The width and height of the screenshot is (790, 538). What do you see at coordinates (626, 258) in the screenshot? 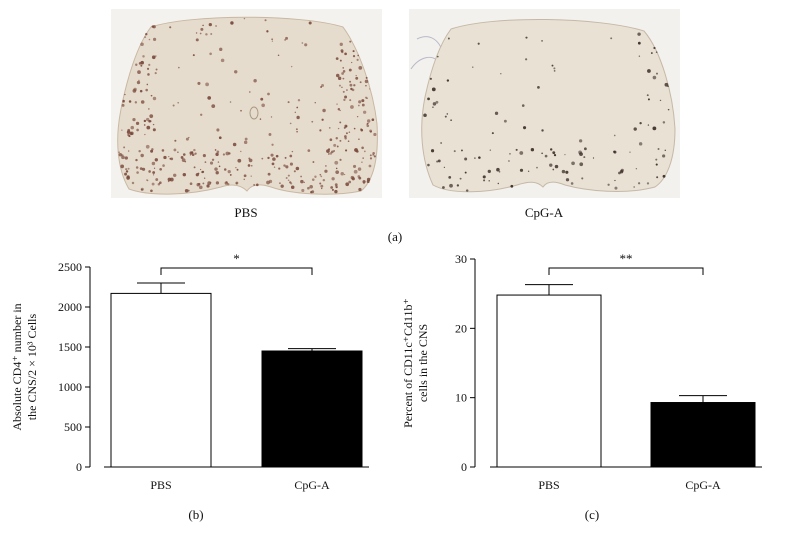
I see `significance-marker-c: **` at bounding box center [626, 258].